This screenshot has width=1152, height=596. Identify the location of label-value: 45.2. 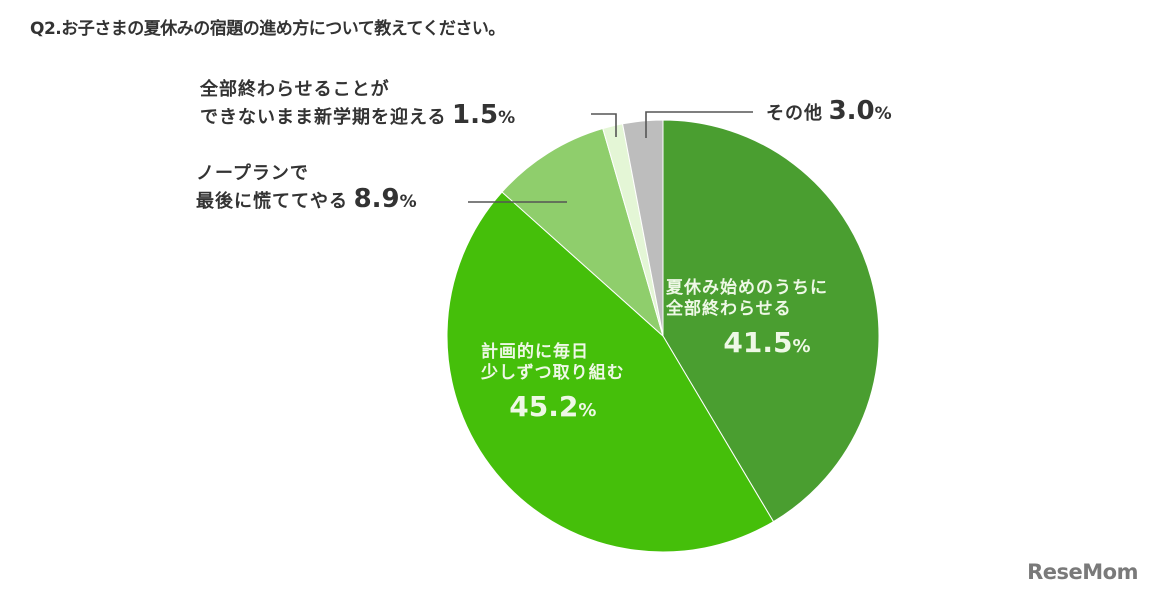
(544, 406).